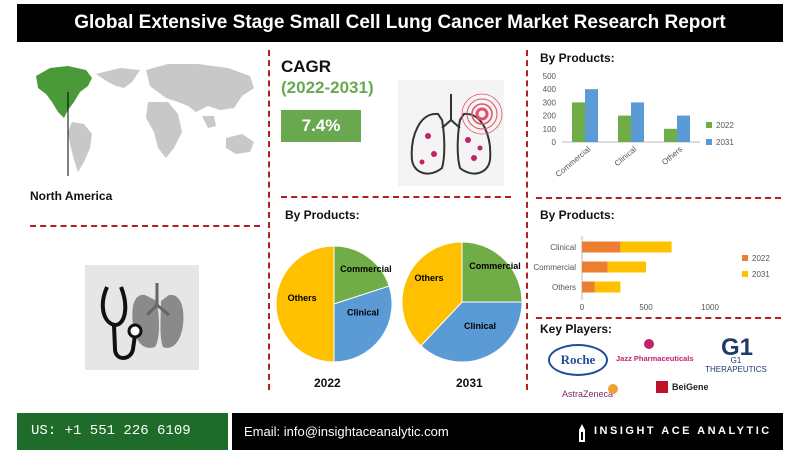  I want to click on y-tick-label: Commercial, so click(554, 267).